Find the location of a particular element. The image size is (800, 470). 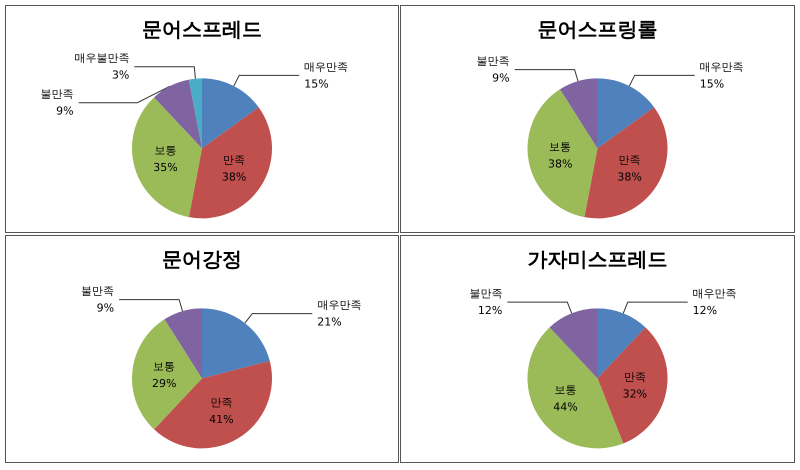

data-label: 41% is located at coordinates (221, 419).